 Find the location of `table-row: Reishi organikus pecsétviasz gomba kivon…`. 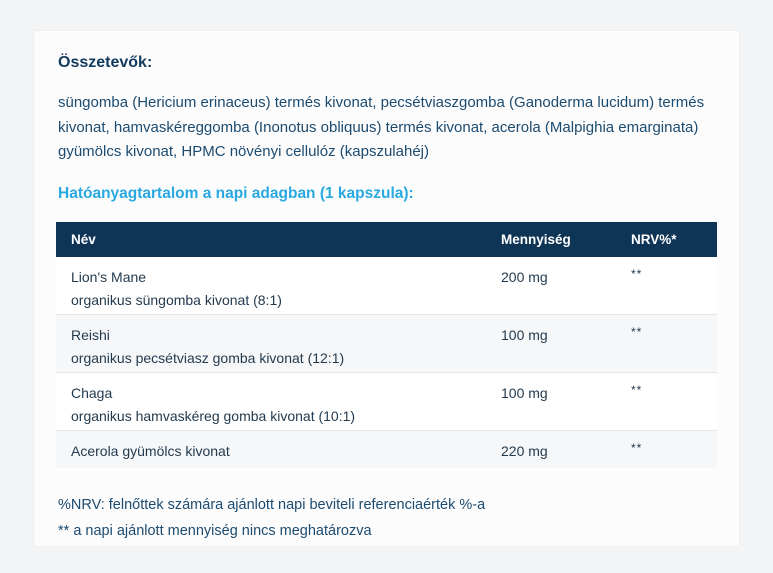

table-row: Reishi organikus pecsétviasz gomba kivon… is located at coordinates (386, 342).